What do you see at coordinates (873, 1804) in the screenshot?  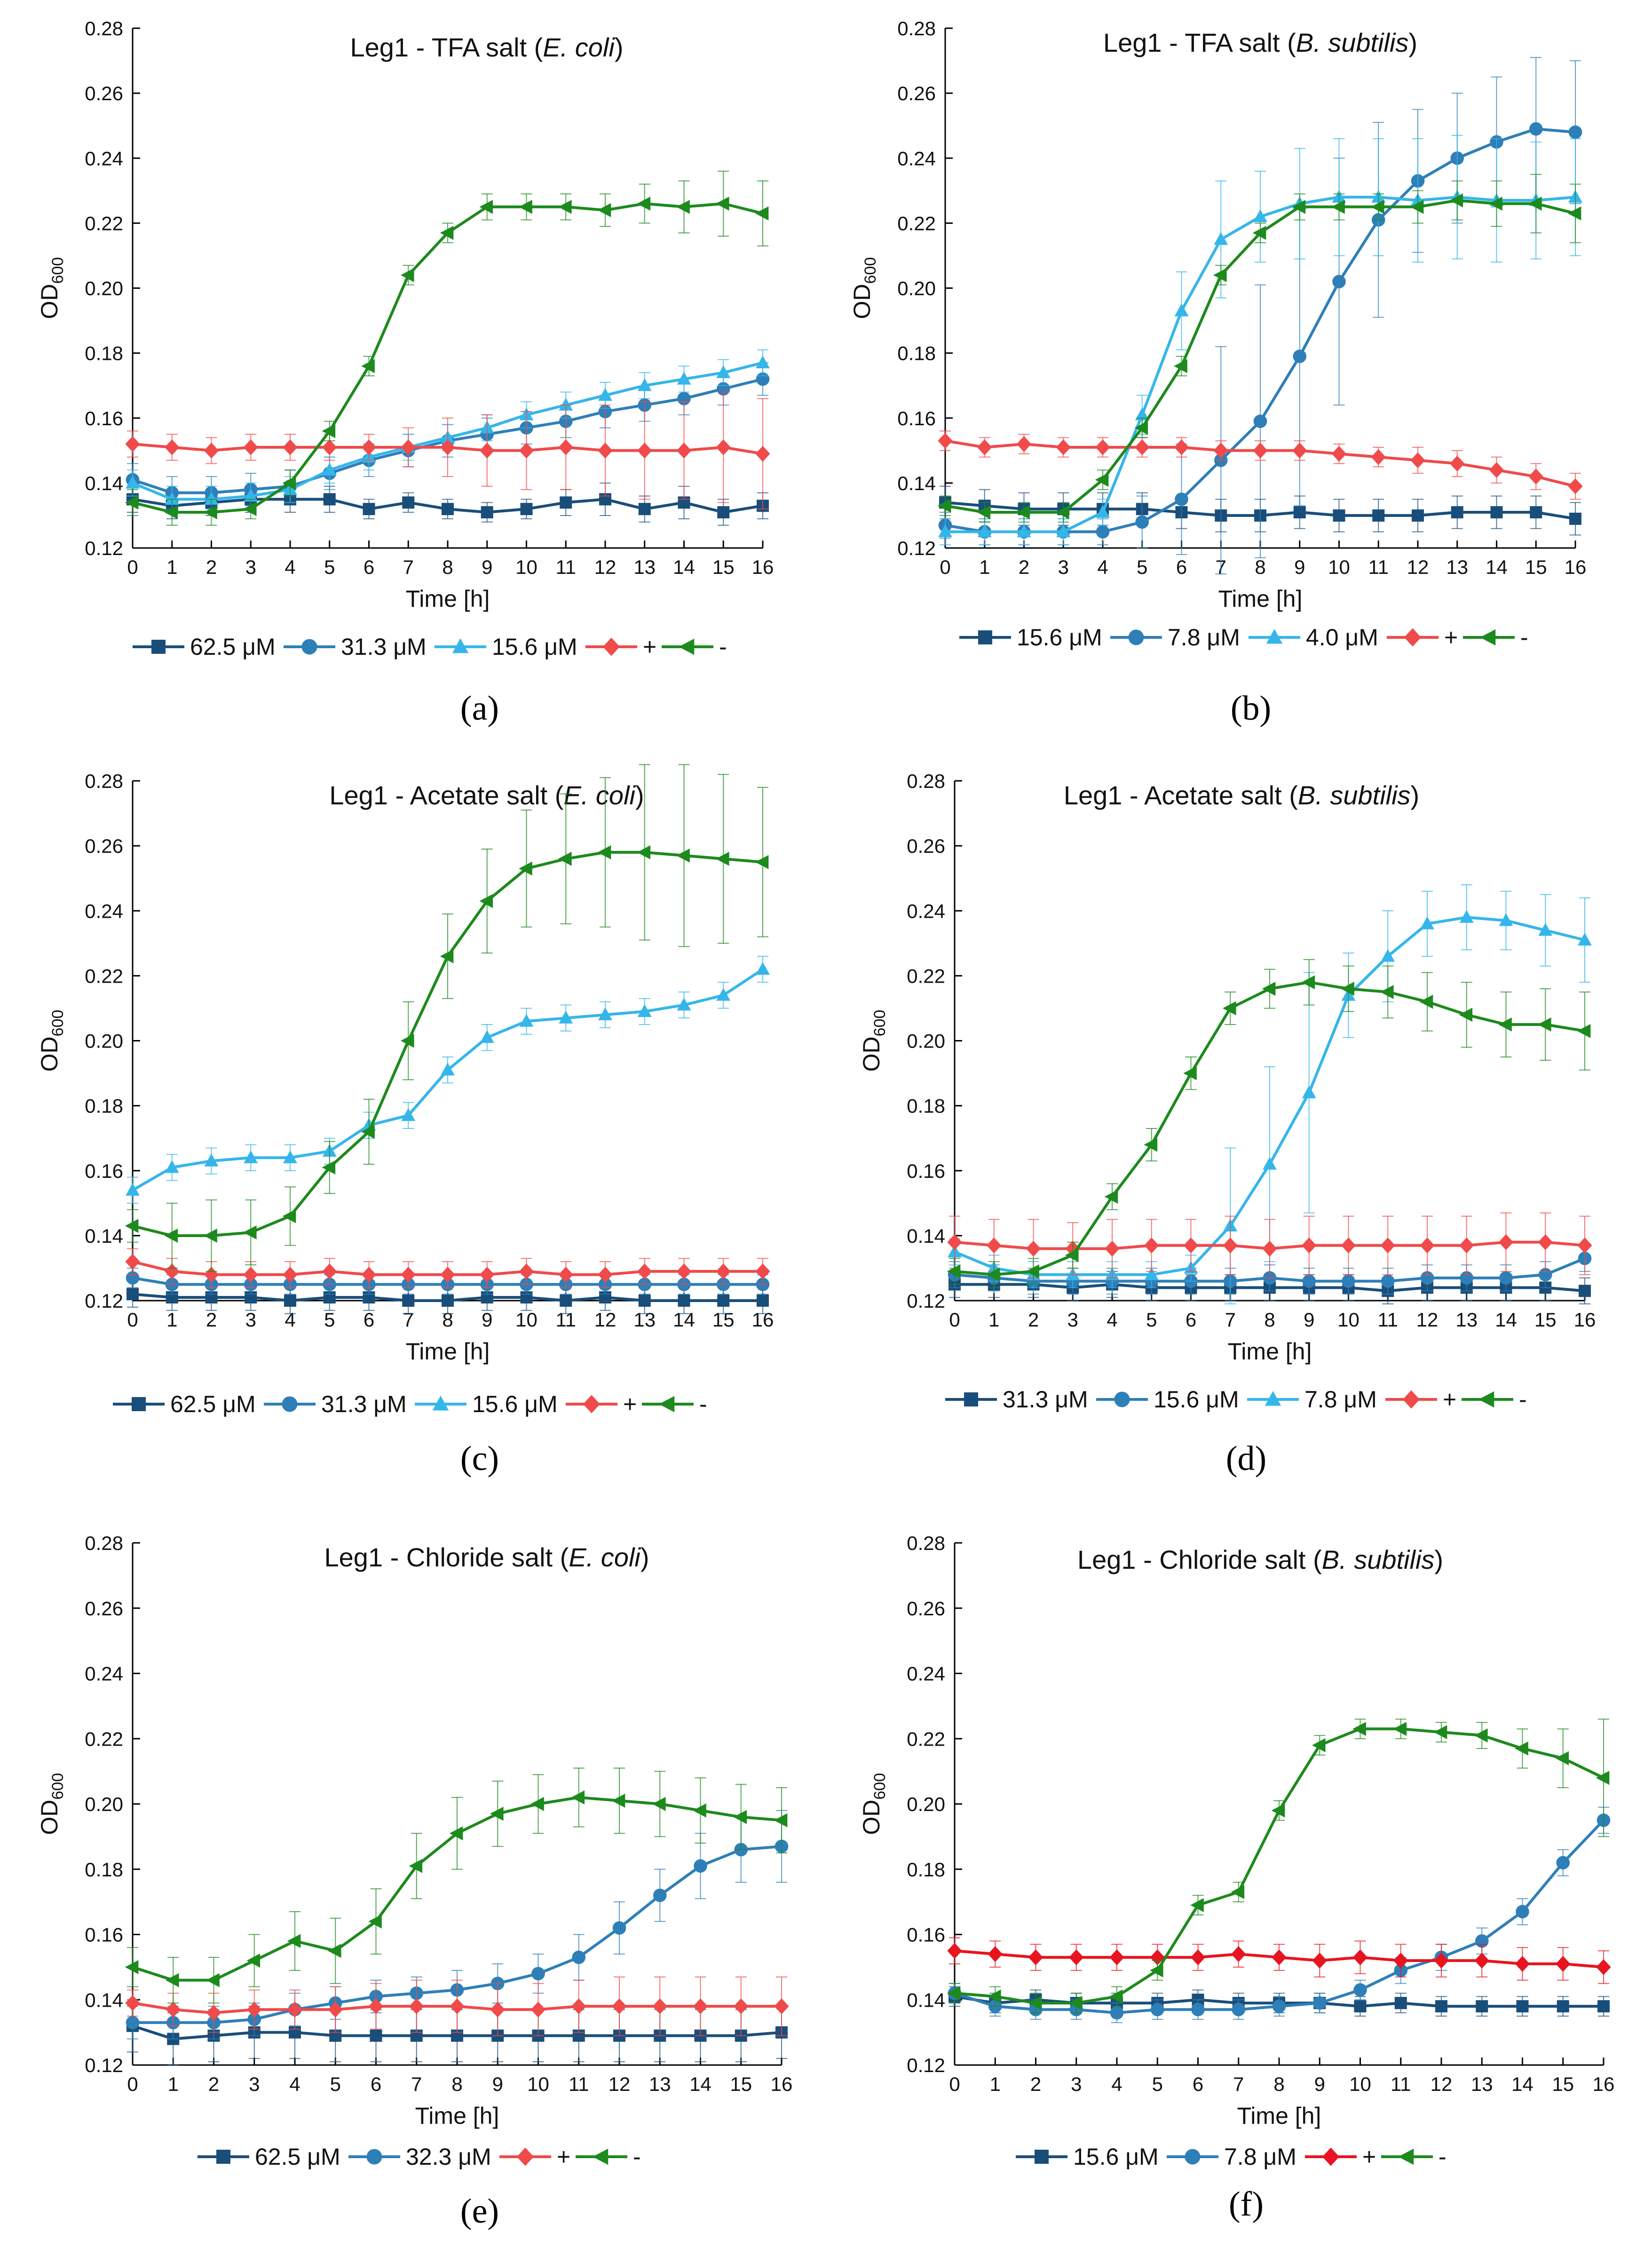 I see `y-axis-label: OD600` at bounding box center [873, 1804].